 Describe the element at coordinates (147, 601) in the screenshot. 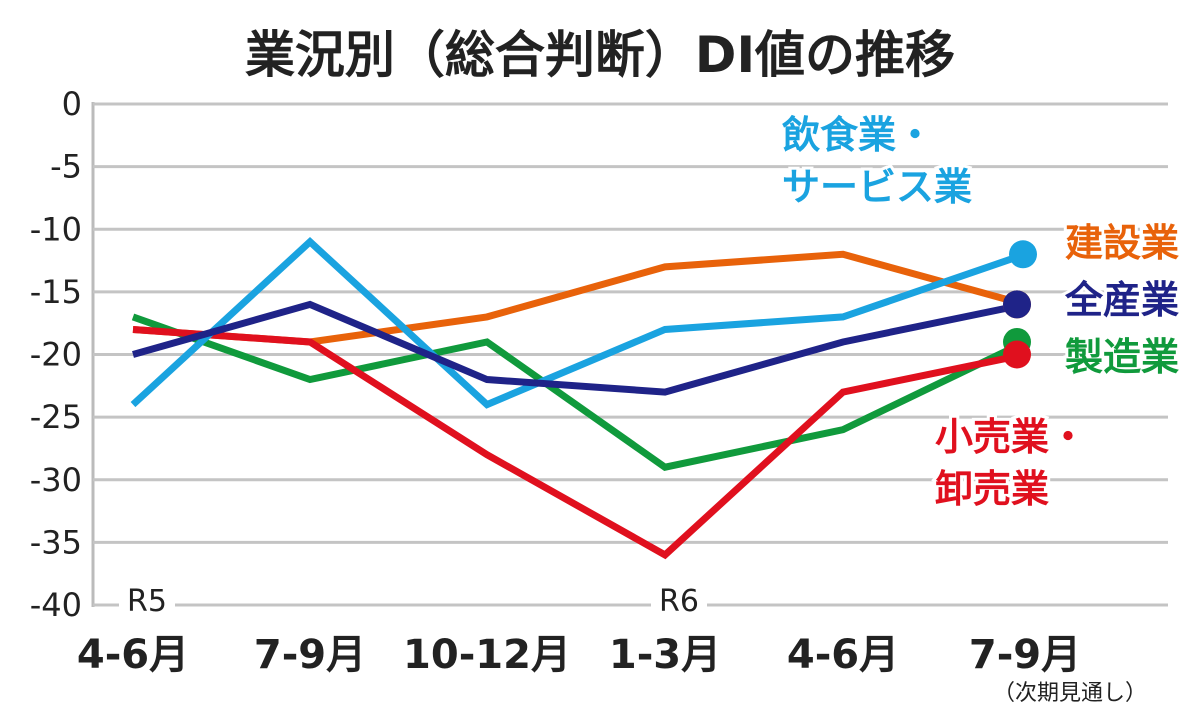

I see `era-label: R5` at that location.